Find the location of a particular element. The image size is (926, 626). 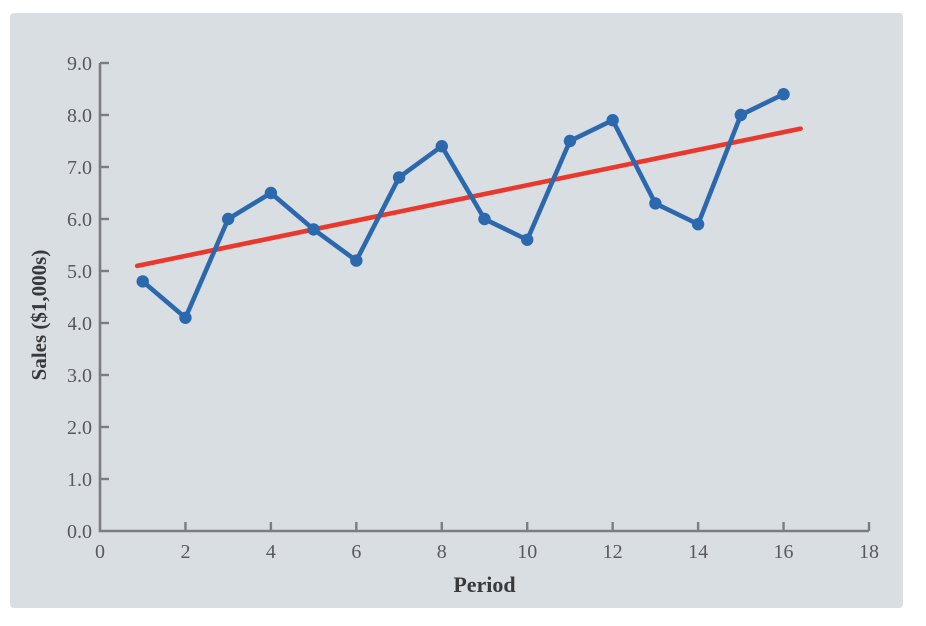

y-tick-label: 4.0 is located at coordinates (79, 324).